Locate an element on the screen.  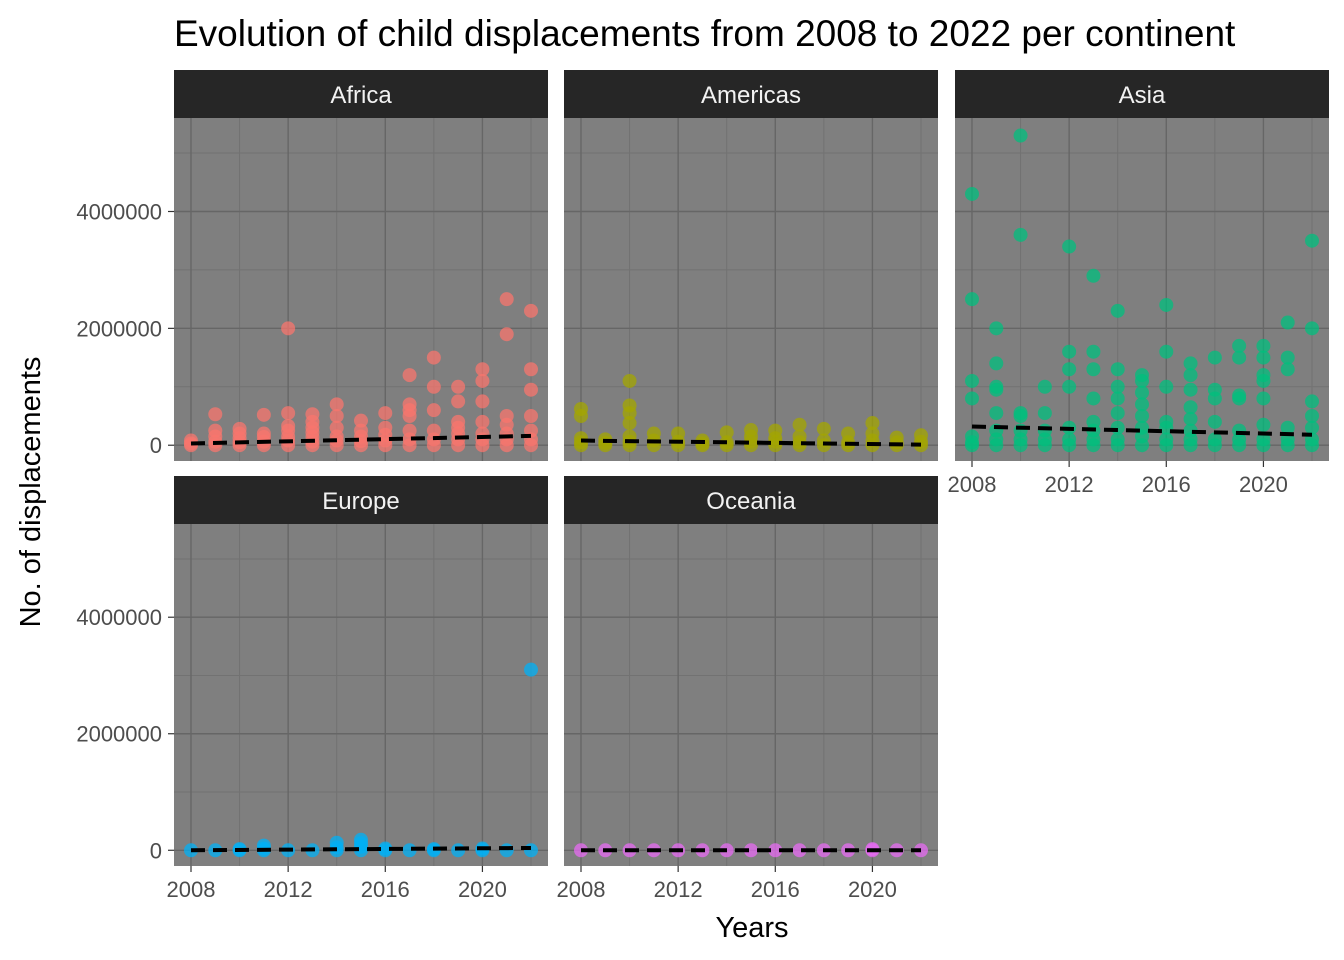
facet-panel-americas: Americas is located at coordinates (751, 265).